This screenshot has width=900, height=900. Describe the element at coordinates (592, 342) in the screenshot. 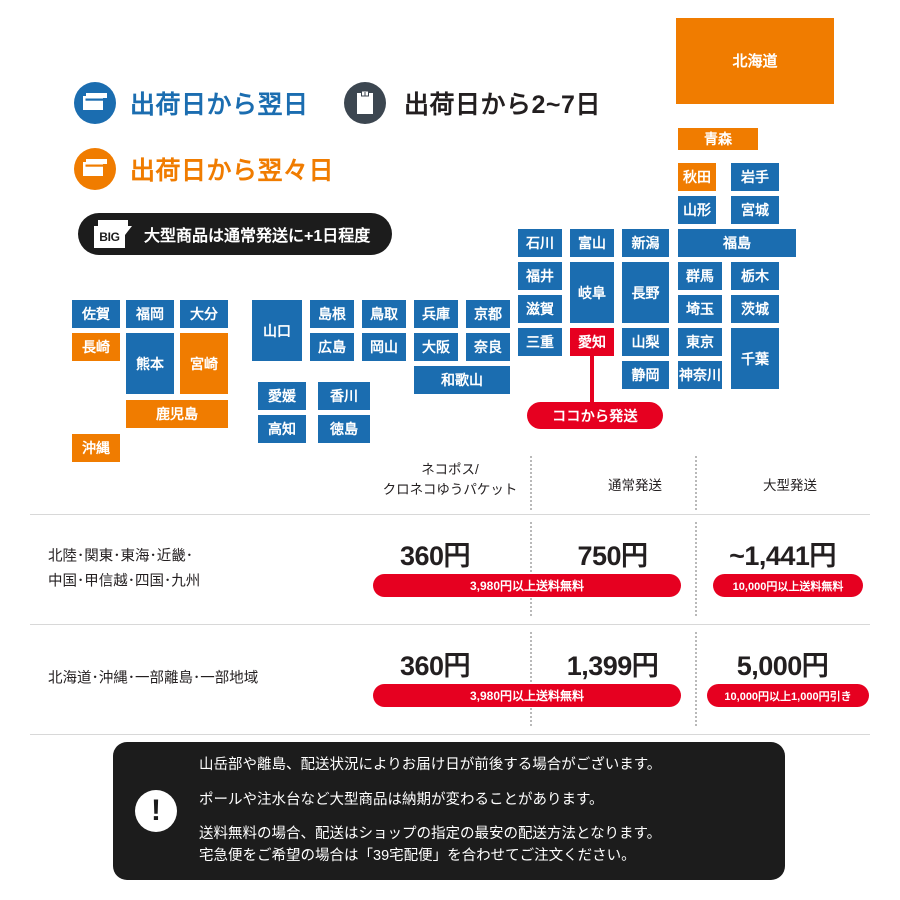

I see `prefecture-tile: 愛知` at that location.